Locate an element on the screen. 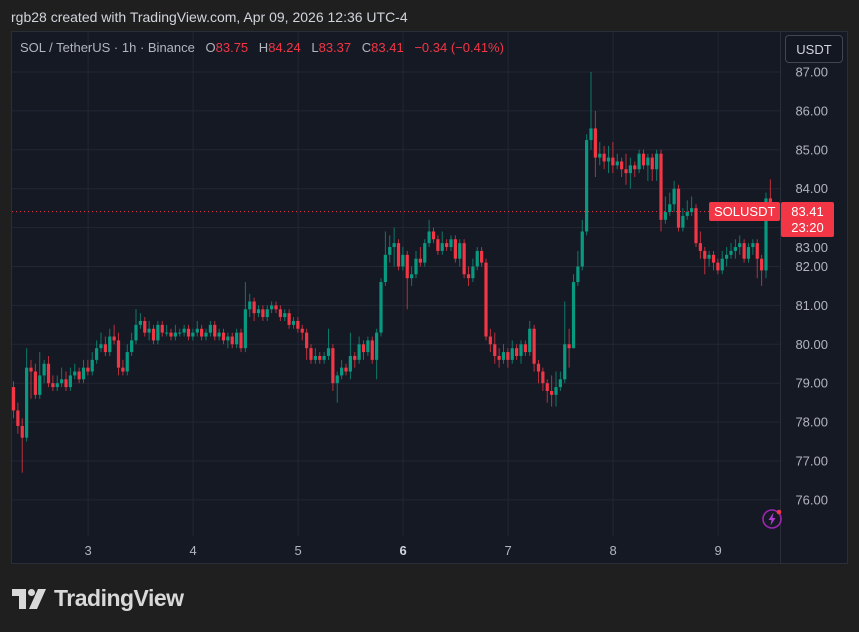  tradingview-logo: TradingView is located at coordinates (98, 598).